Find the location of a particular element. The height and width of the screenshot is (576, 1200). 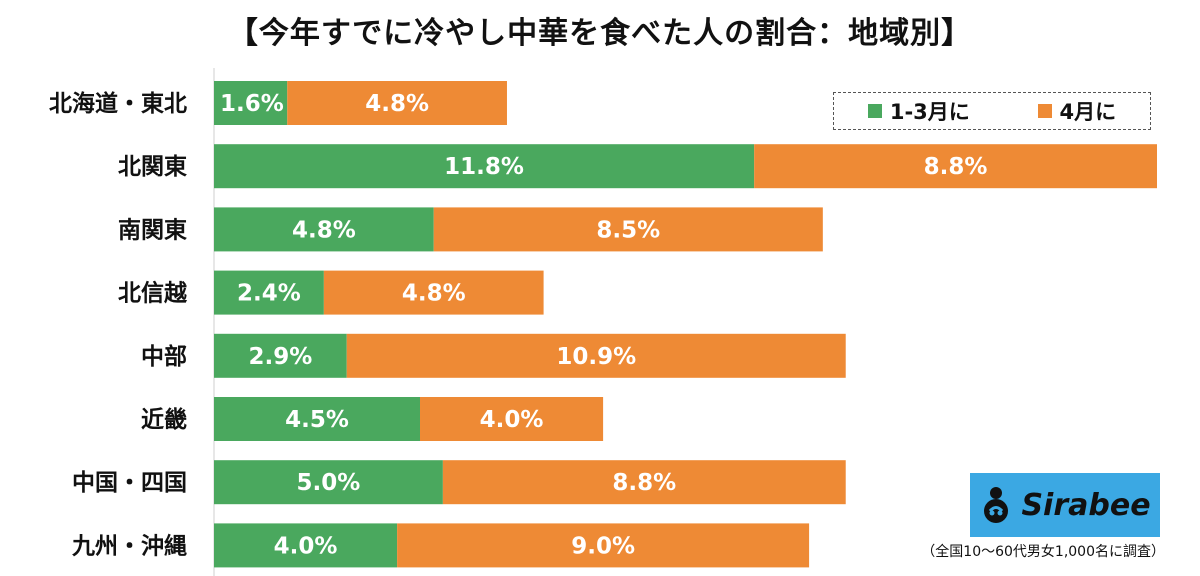

chart-title: 【今年すでに冷やし中華を食べた人の割合：地域別】 is located at coordinates (600, 33).